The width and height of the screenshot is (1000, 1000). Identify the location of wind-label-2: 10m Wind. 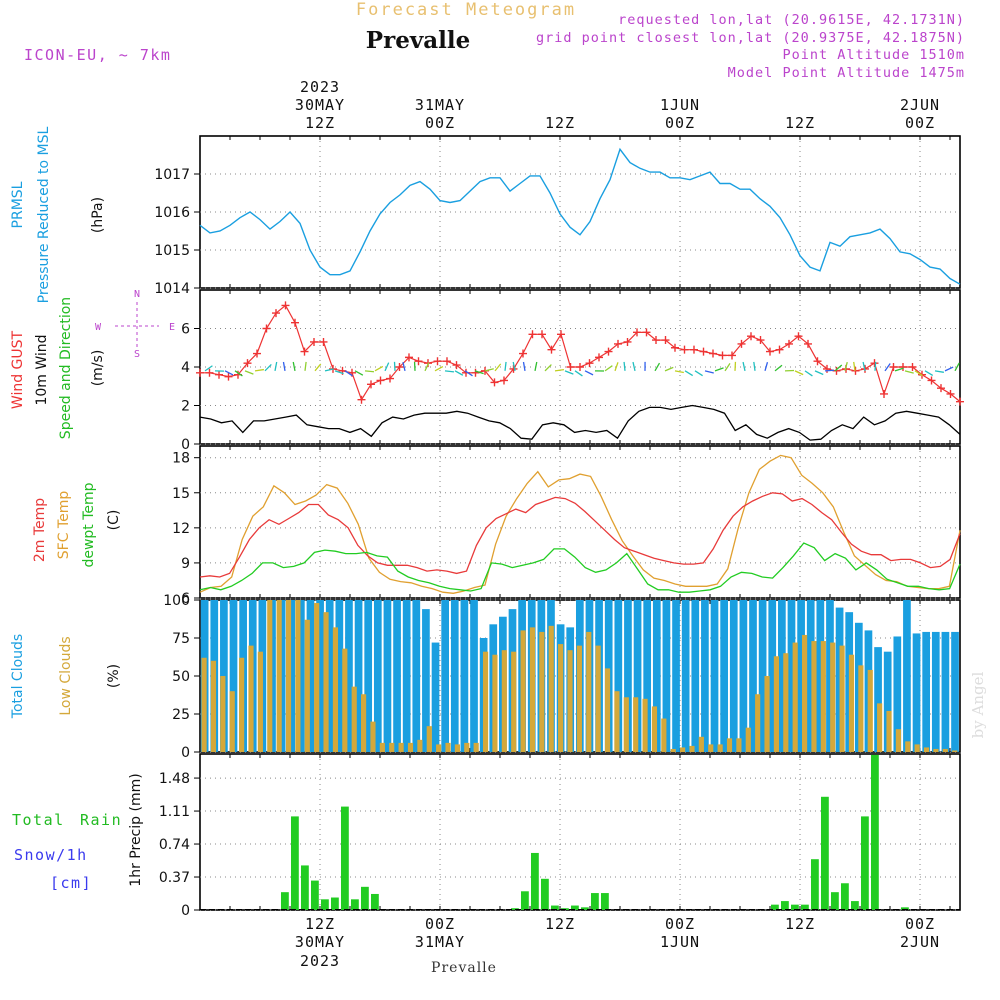
(42, 369).